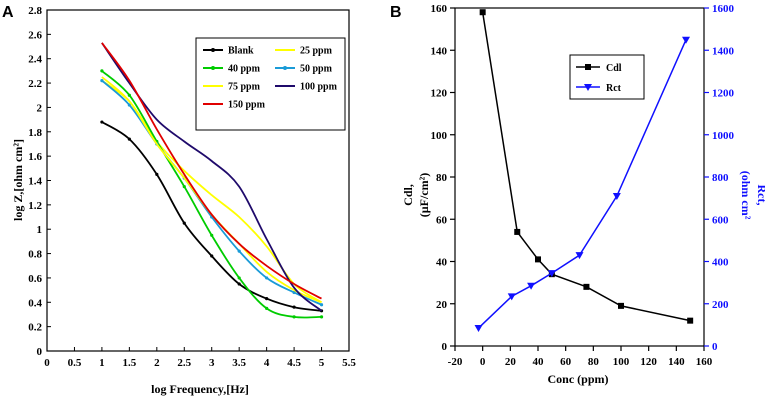 The image size is (765, 401). I want to click on legend-item-100-ppm: 100 ppm, so click(306, 87).